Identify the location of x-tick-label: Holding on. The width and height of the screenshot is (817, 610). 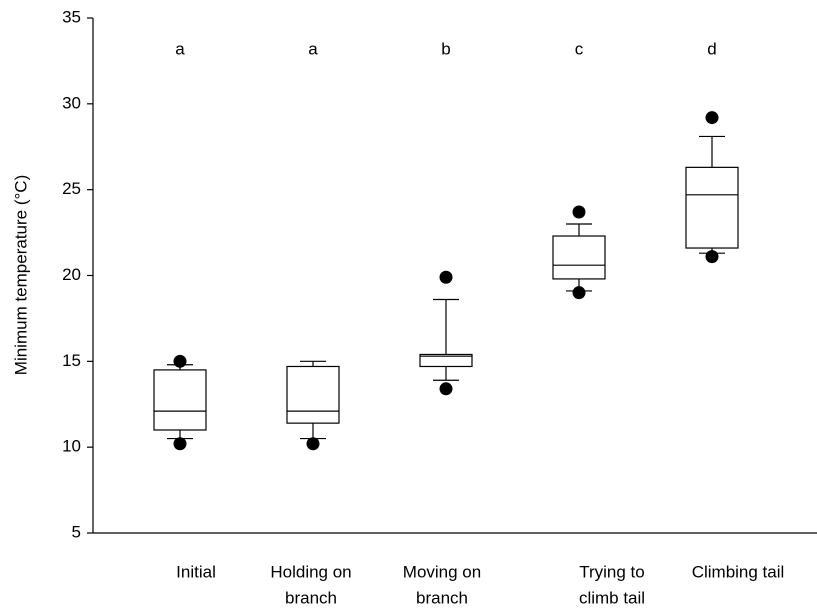
(310, 571).